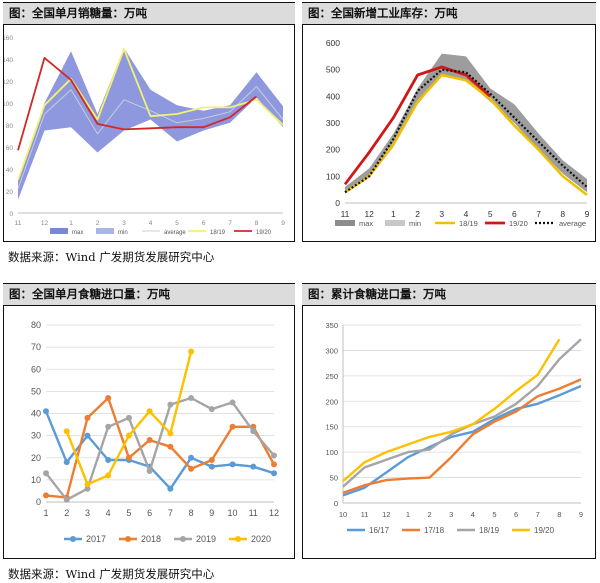  Describe the element at coordinates (415, 223) in the screenshot. I see `legend-label: min` at that location.